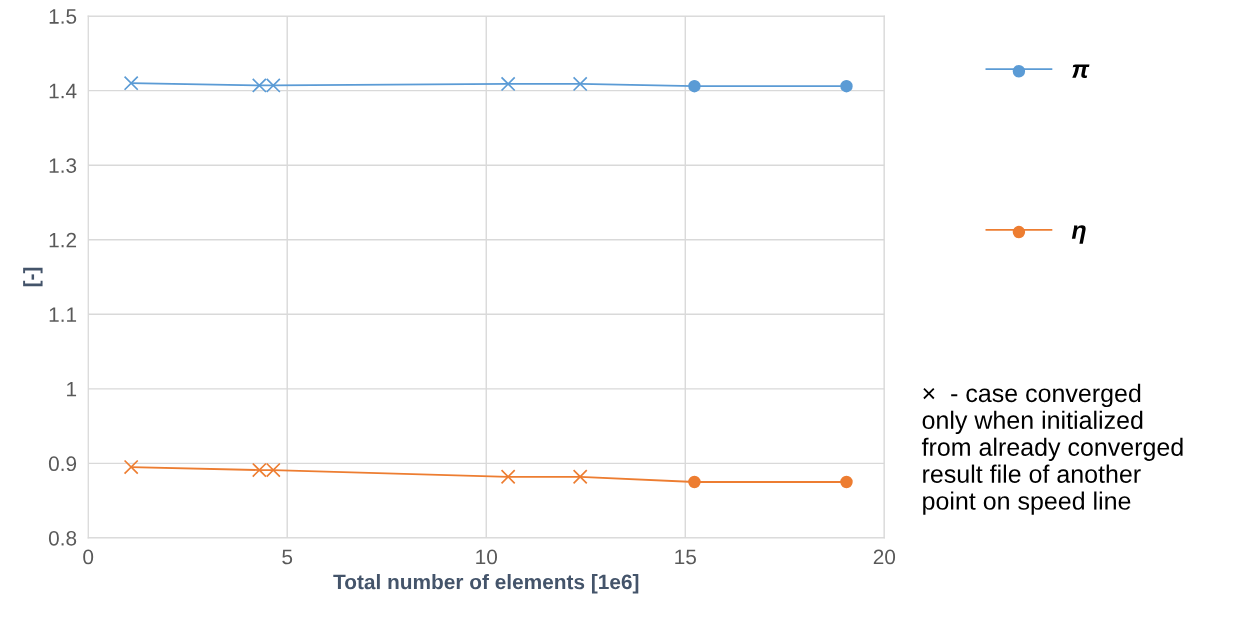  What do you see at coordinates (1081, 71) in the screenshot?
I see `legend-label: π` at bounding box center [1081, 71].